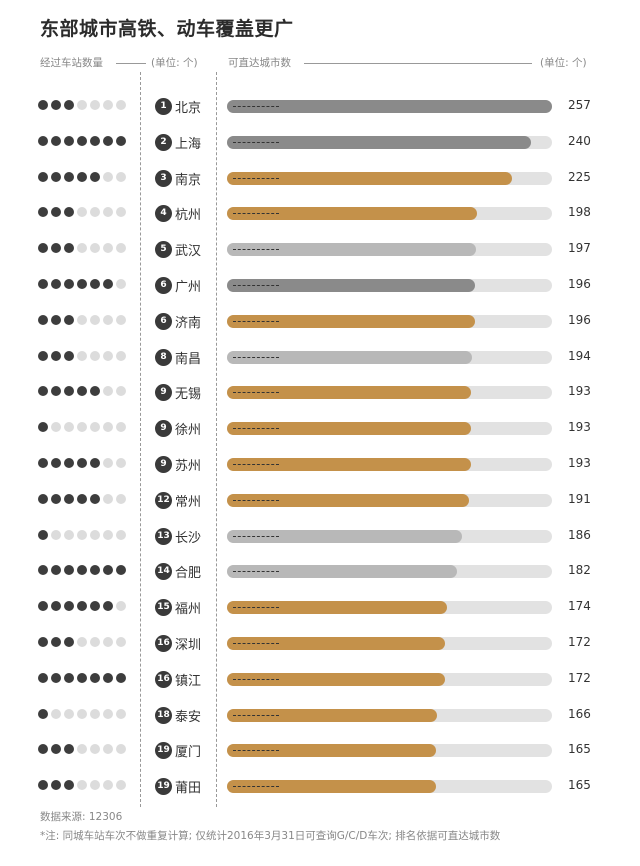  I want to click on chart-row: 14 合肥 182, so click(320, 572).